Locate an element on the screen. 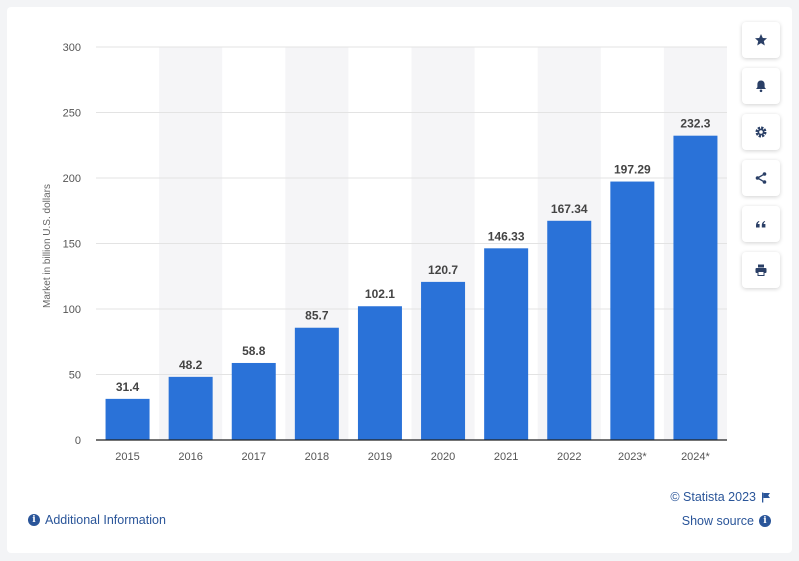 The image size is (799, 561). favorite-button is located at coordinates (761, 40).